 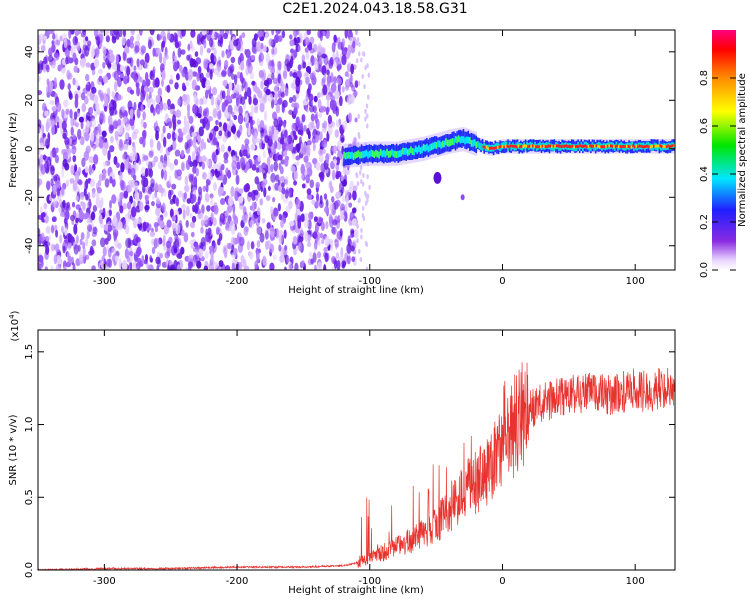 I want to click on y-tick-label: 0.5, so click(x=29, y=497).